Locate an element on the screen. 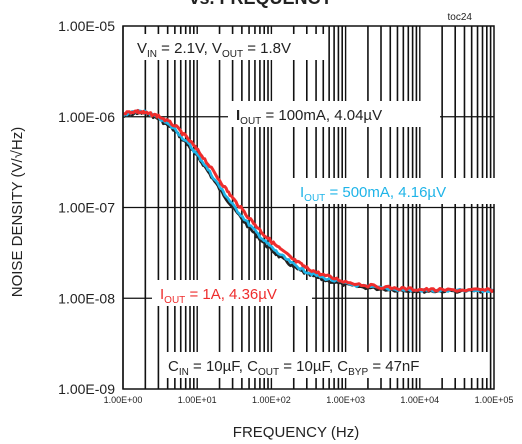  annotation-500ma: IOUT = 500mA, 4.16µV is located at coordinates (373, 194).